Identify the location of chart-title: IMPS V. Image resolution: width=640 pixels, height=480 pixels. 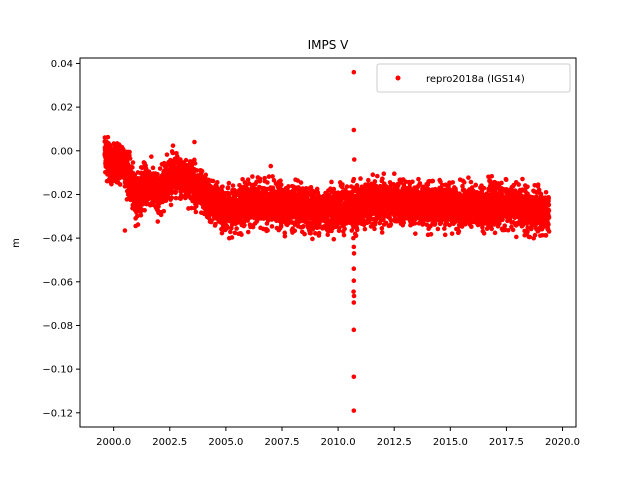
(329, 45).